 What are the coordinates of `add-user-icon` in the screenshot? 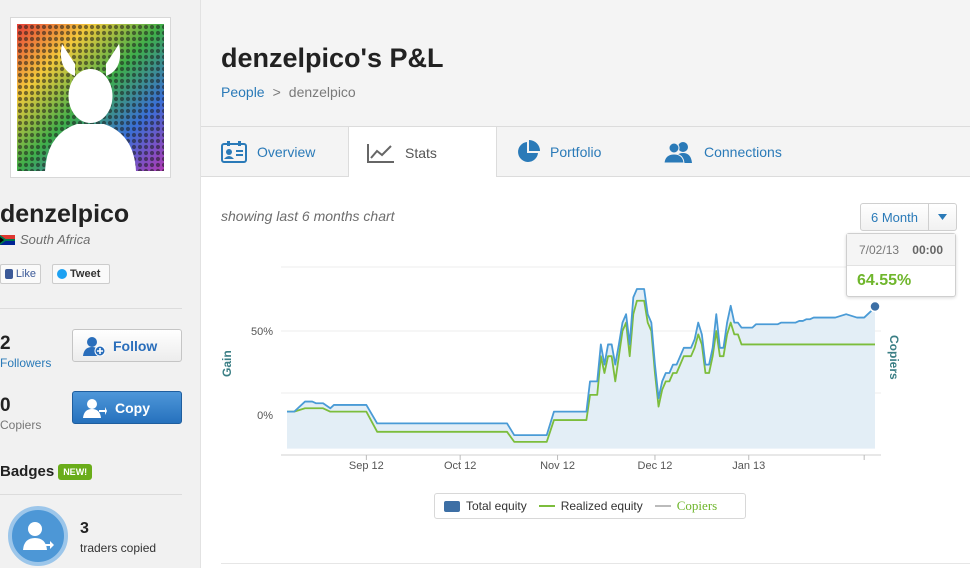 It's located at (94, 346).